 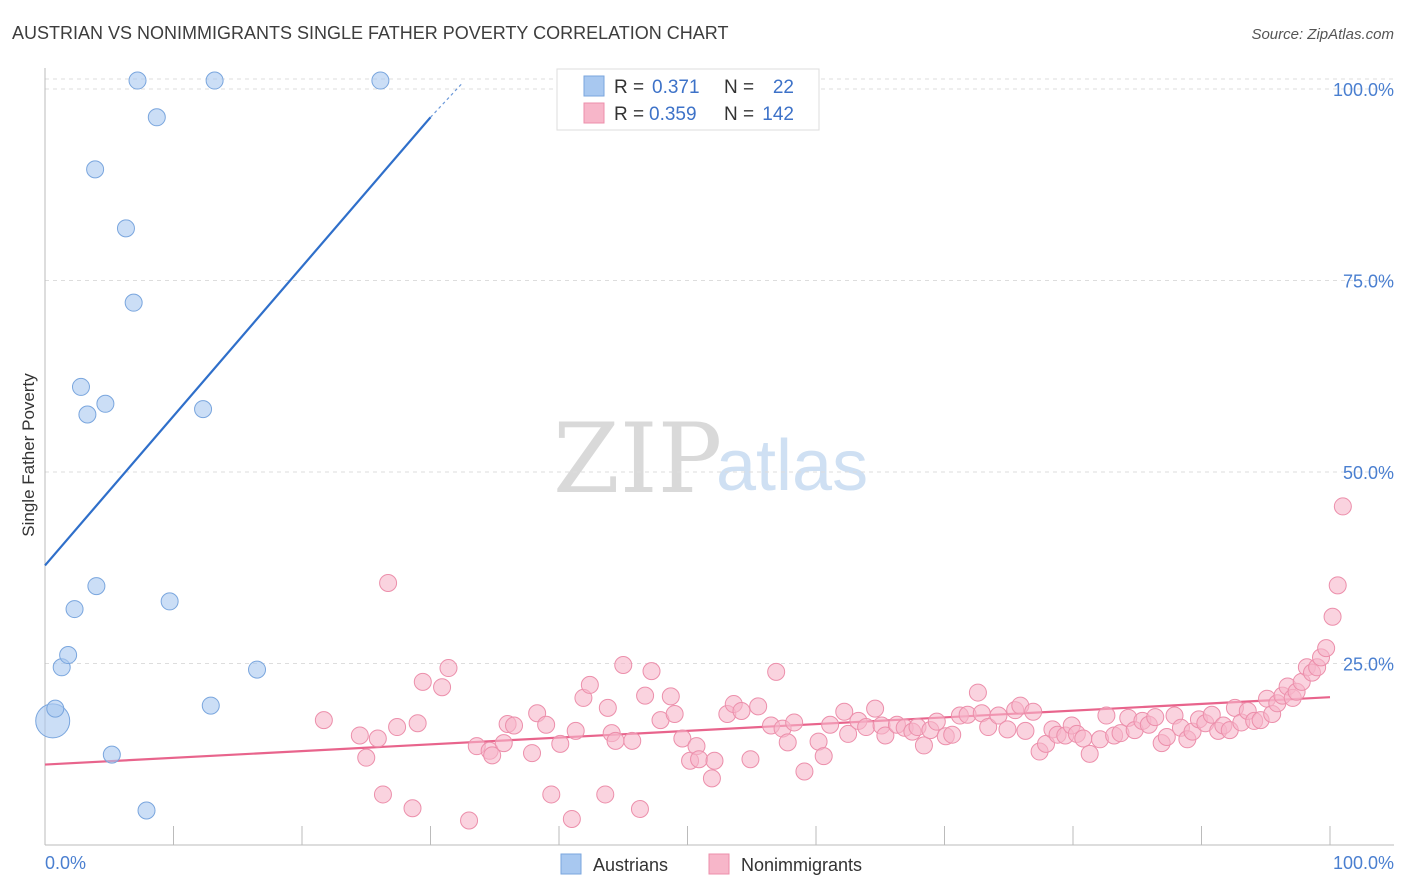 I want to click on y-tick-label: 100.0%, so click(x=1363, y=90).